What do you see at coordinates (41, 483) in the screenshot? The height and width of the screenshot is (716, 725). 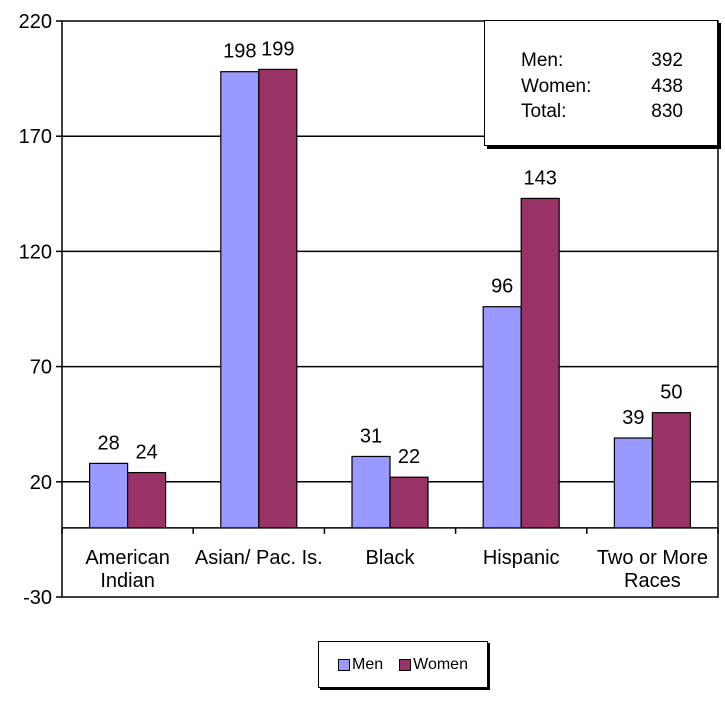 I see `y-tick-label: 20` at bounding box center [41, 483].